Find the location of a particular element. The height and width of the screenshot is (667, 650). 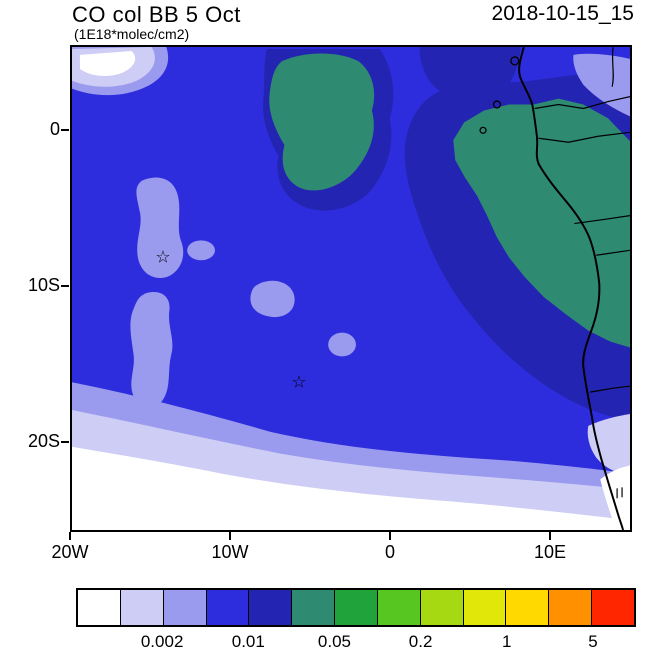

colorbar-labels: 0.002 0.01 0.05 0.2 1 5 is located at coordinates (356, 643).